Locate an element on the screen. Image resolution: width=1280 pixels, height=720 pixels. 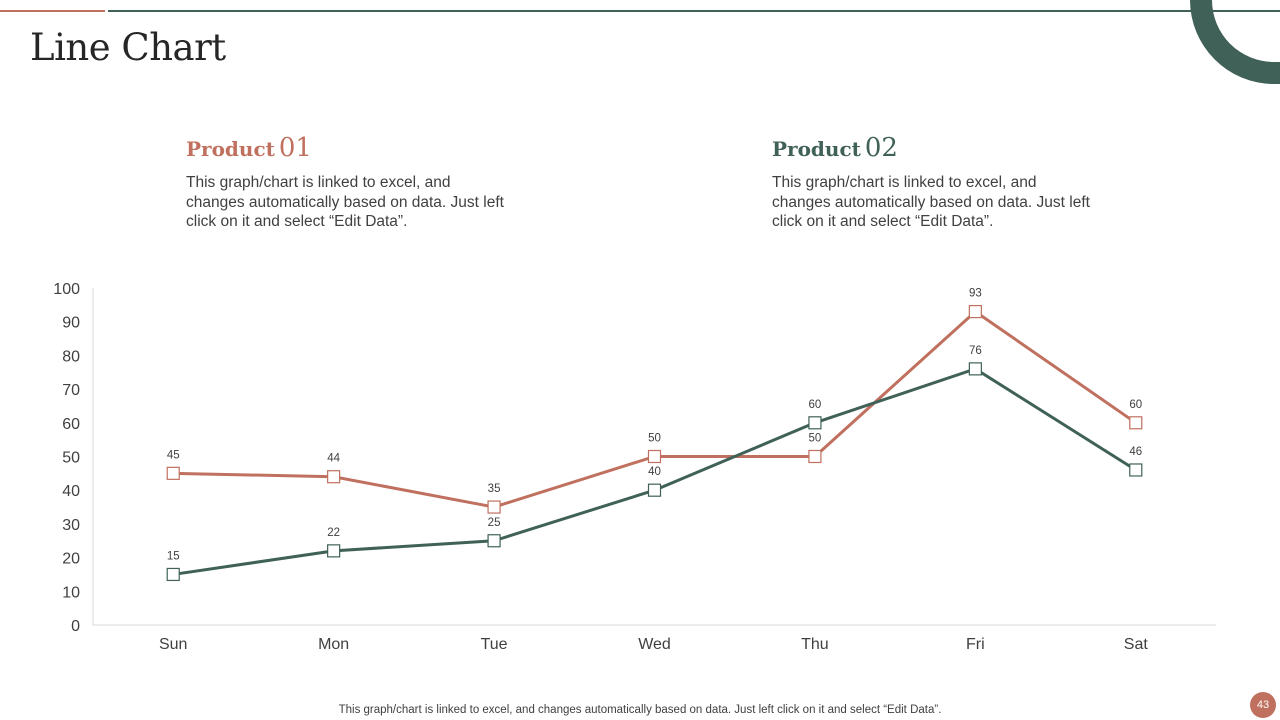
x-tick-label: Sun is located at coordinates (173, 644).